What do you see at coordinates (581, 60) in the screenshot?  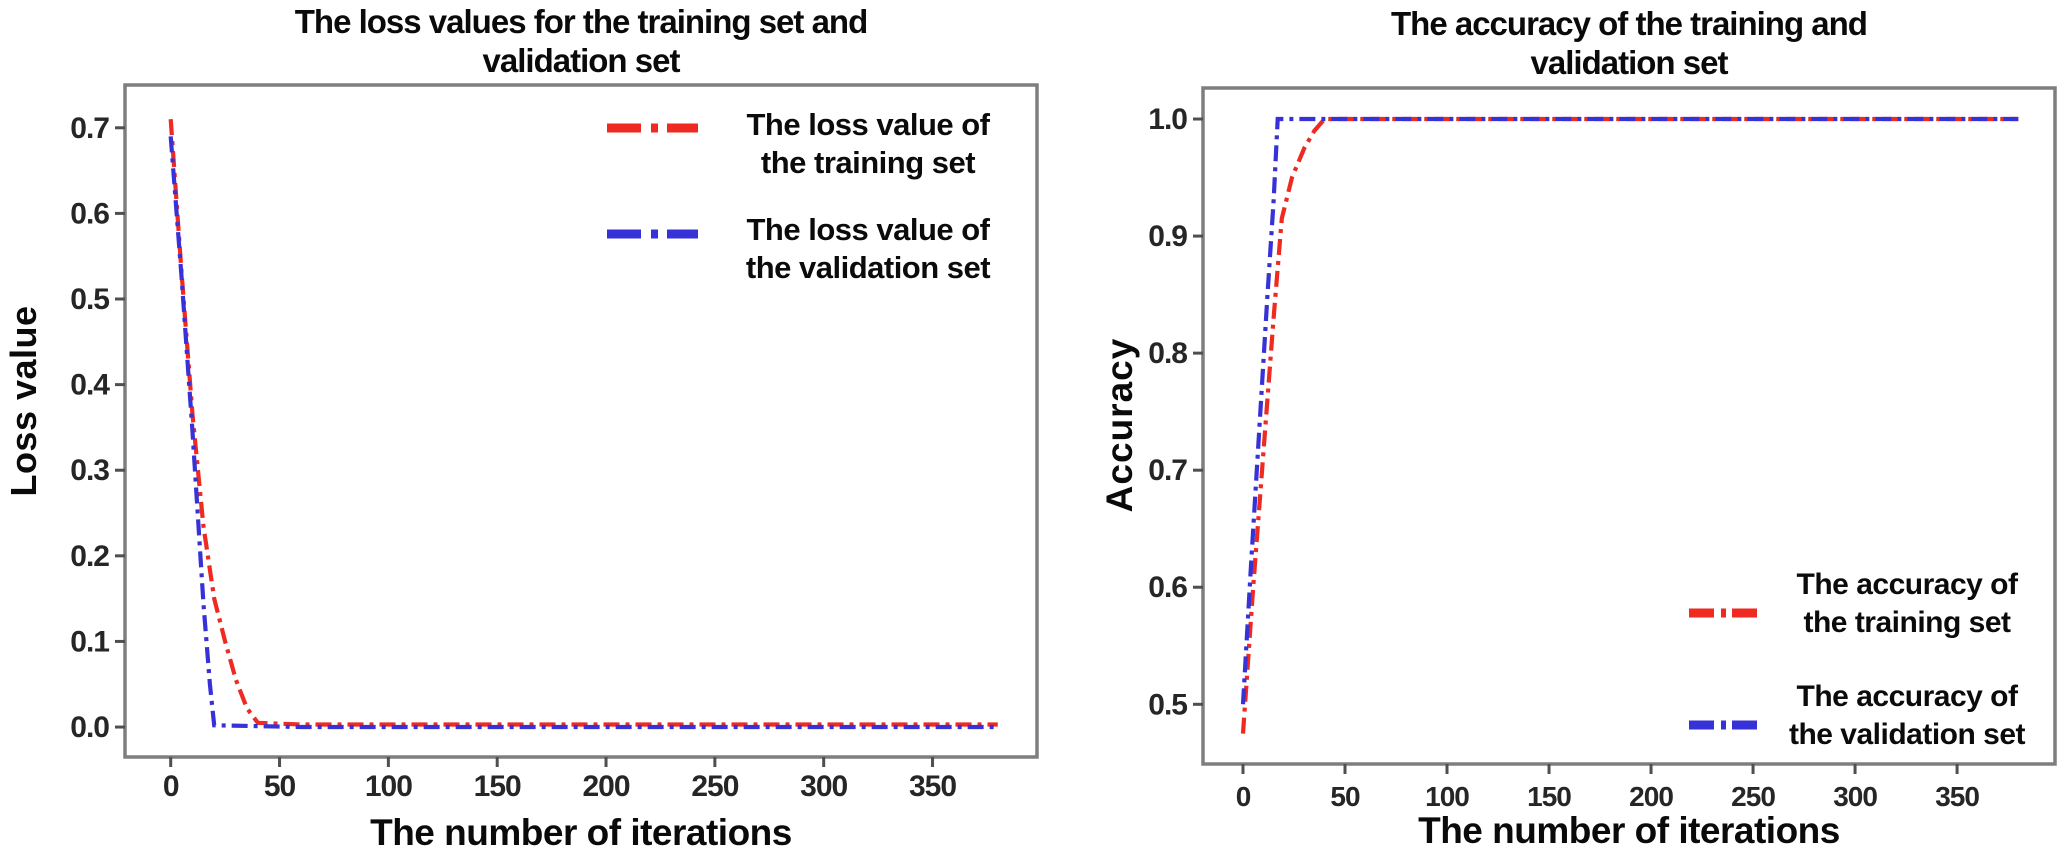 I see `loss-chart-title-line2: validation set` at bounding box center [581, 60].